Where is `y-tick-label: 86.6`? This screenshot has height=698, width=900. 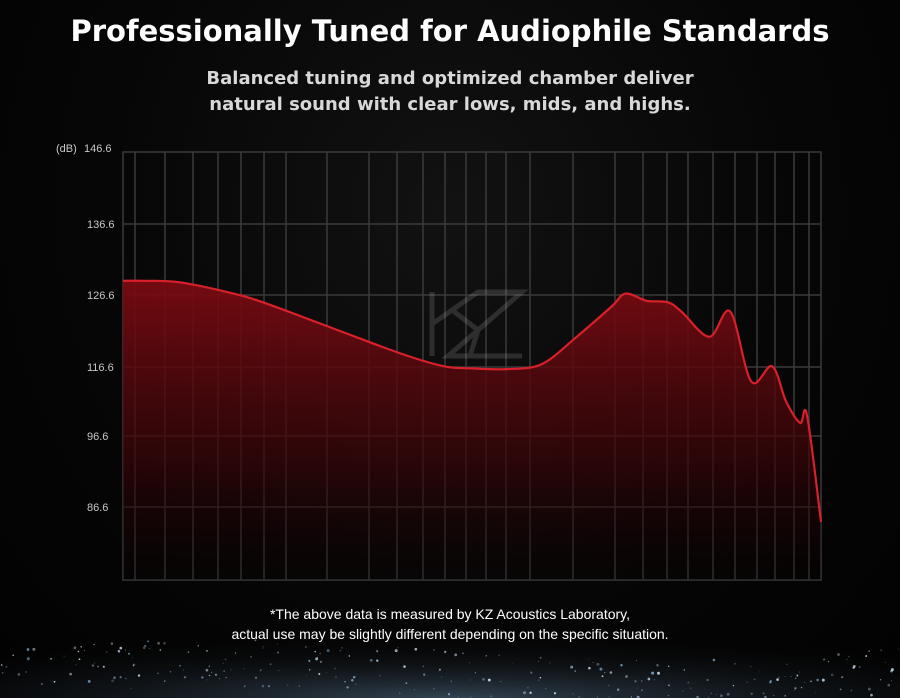 y-tick-label: 86.6 is located at coordinates (97, 508).